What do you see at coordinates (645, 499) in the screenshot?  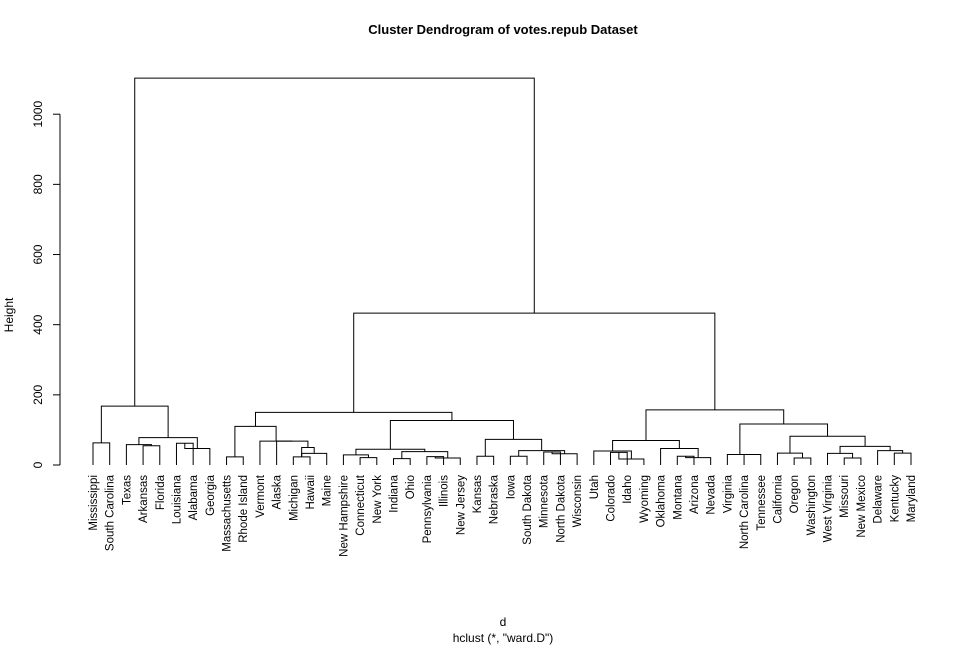 I see `leaf-label: Wyoming` at bounding box center [645, 499].